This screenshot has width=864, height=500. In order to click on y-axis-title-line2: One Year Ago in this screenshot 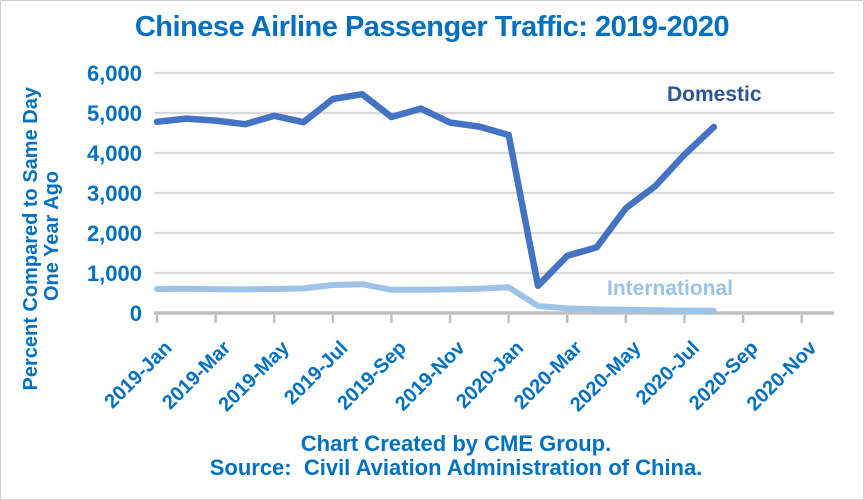, I will do `click(52, 236)`.